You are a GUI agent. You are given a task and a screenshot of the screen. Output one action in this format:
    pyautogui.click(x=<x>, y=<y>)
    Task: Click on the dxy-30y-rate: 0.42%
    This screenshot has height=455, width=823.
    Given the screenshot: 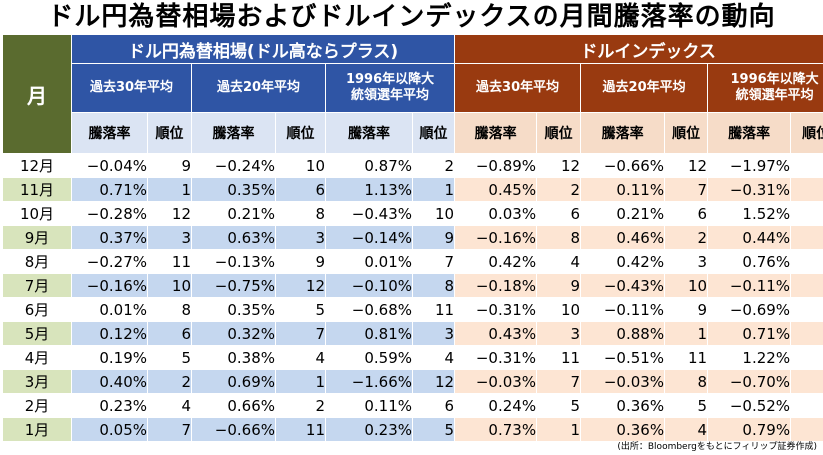 What is the action you would take?
    pyautogui.click(x=496, y=261)
    